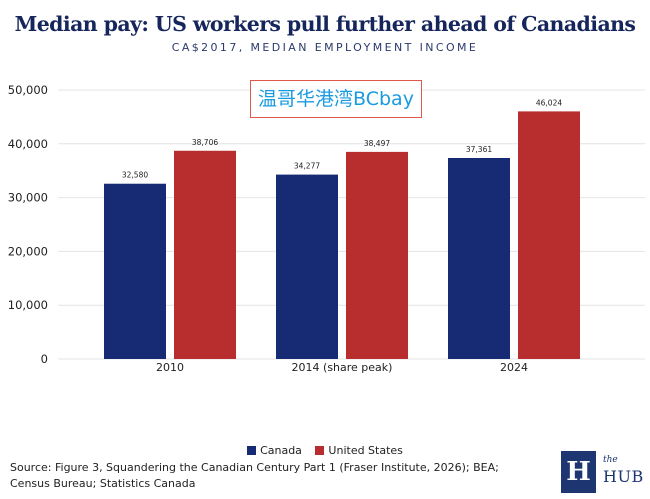 The height and width of the screenshot is (499, 650). Describe the element at coordinates (320, 450) in the screenshot. I see `legend-swatch-united-states` at that location.